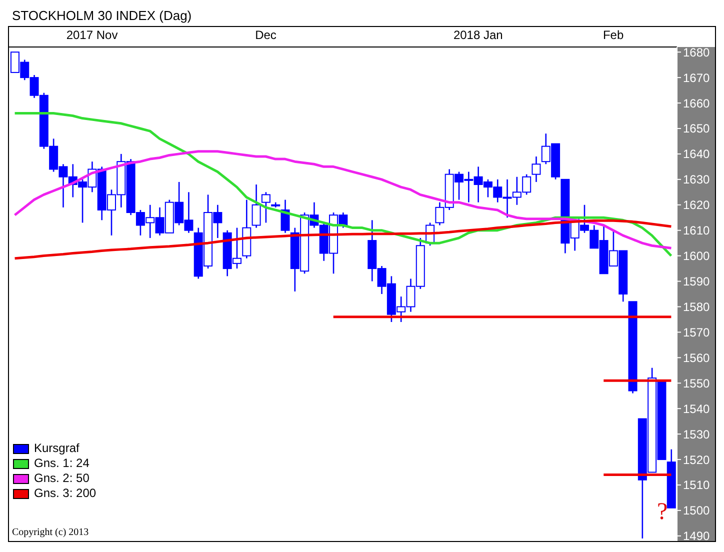 This screenshot has width=724, height=552. Describe the element at coordinates (696, 434) in the screenshot. I see `y-tick-label: 1530` at that location.